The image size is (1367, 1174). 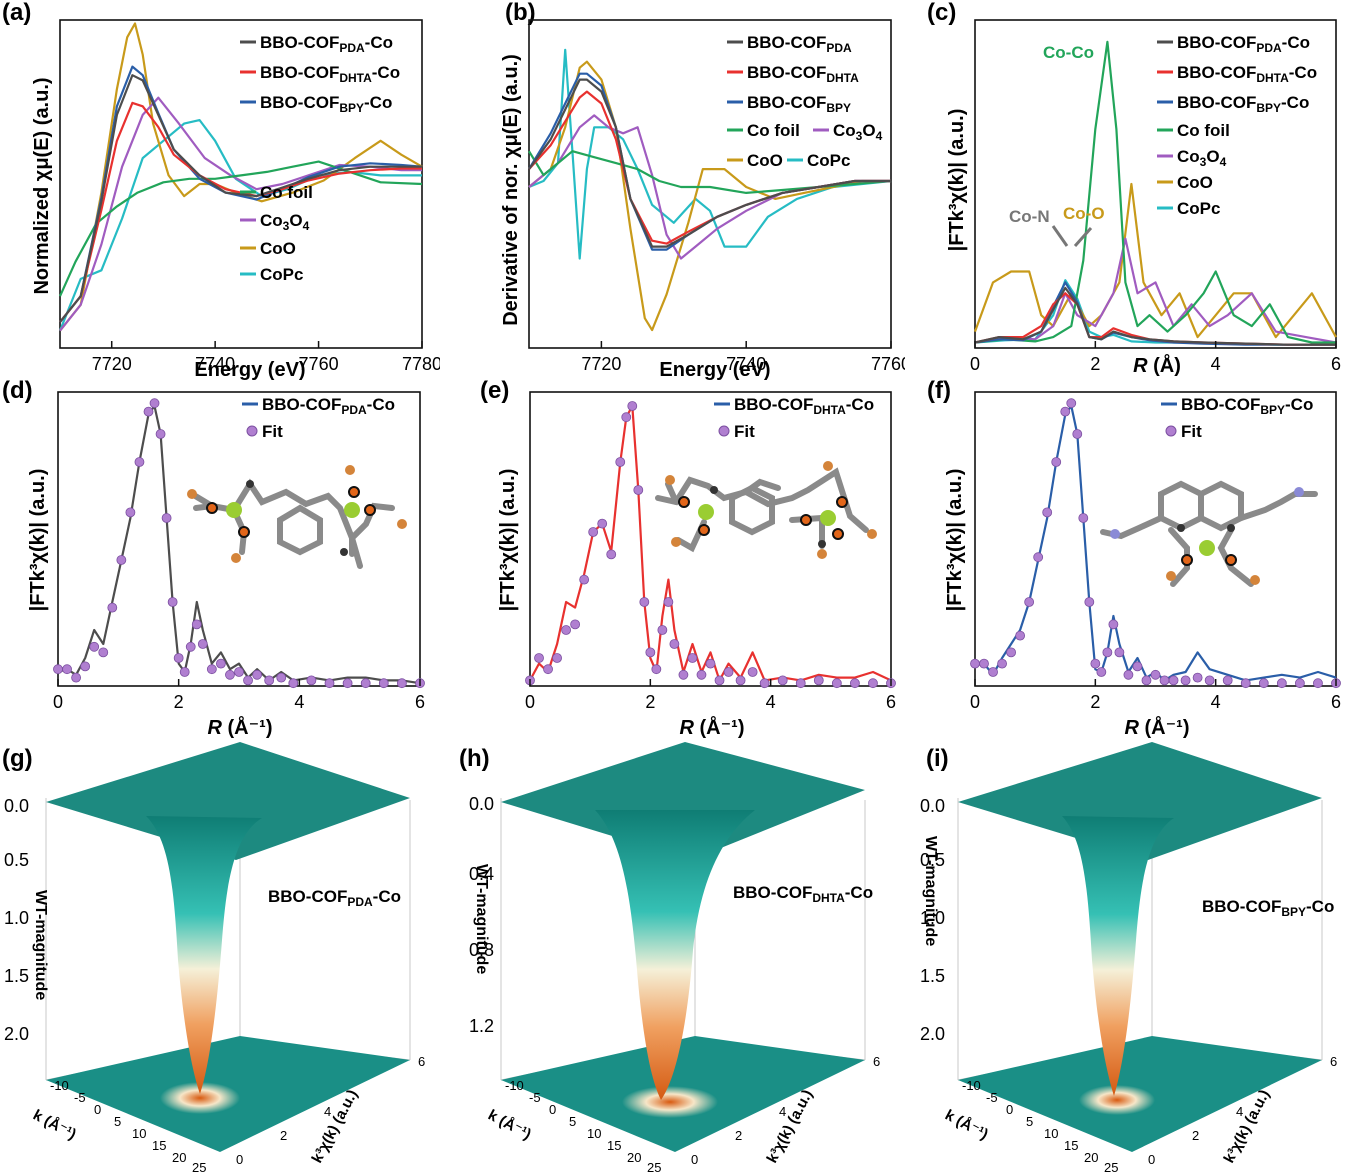 What do you see at coordinates (481, 1026) in the screenshot?
I see `svg-text: 1.2` at bounding box center [481, 1026].